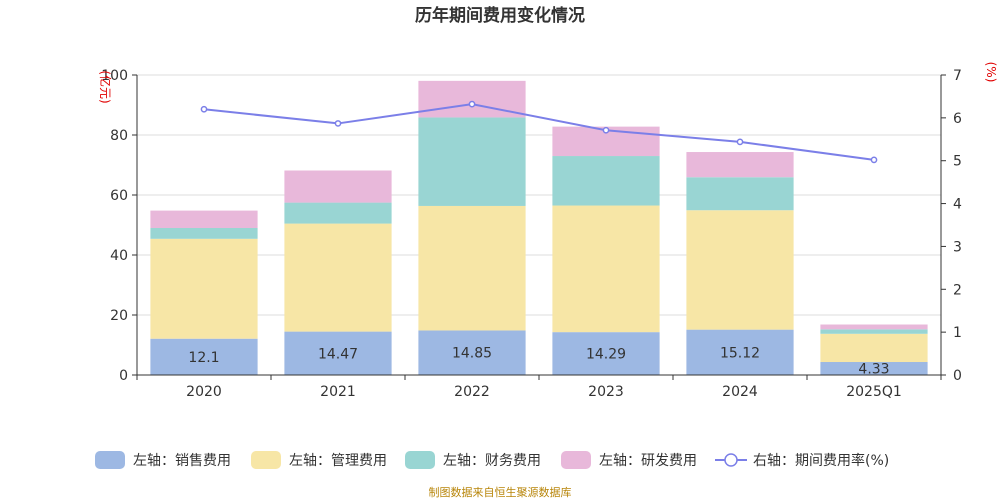 The image size is (1000, 500). I want to click on legend-label: 左轴：财务费用, so click(492, 461).